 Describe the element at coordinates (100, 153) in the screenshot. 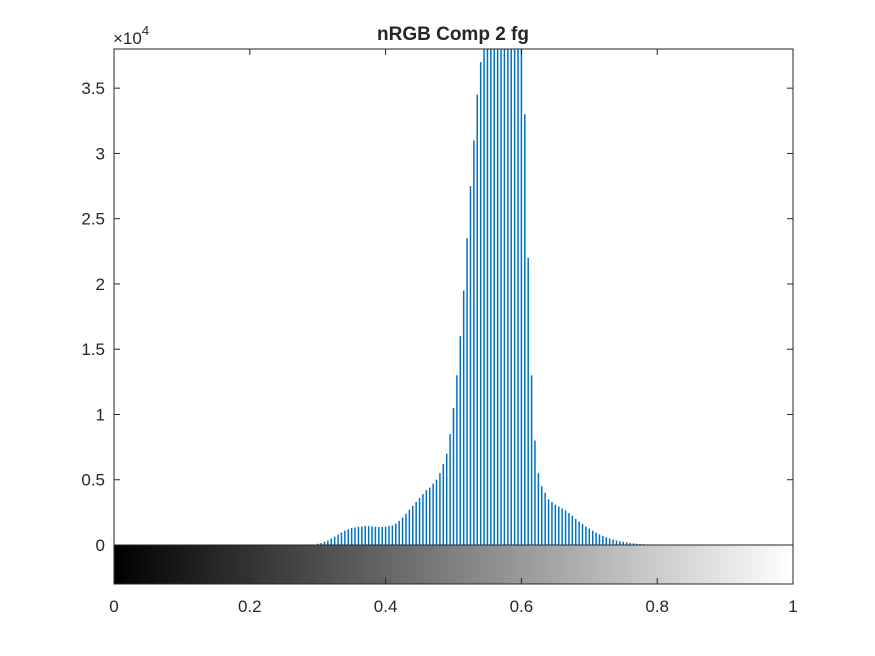

I see `y-tick-label: 3` at that location.